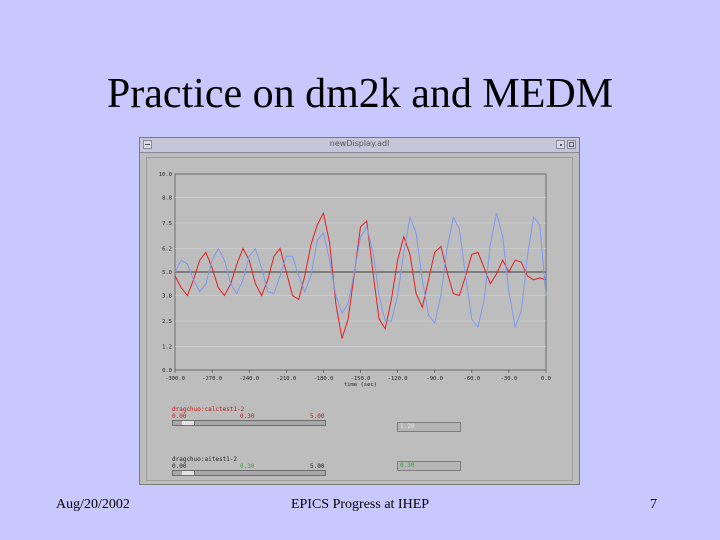  I want to click on footer-date: Aug/20/2002, so click(93, 504).